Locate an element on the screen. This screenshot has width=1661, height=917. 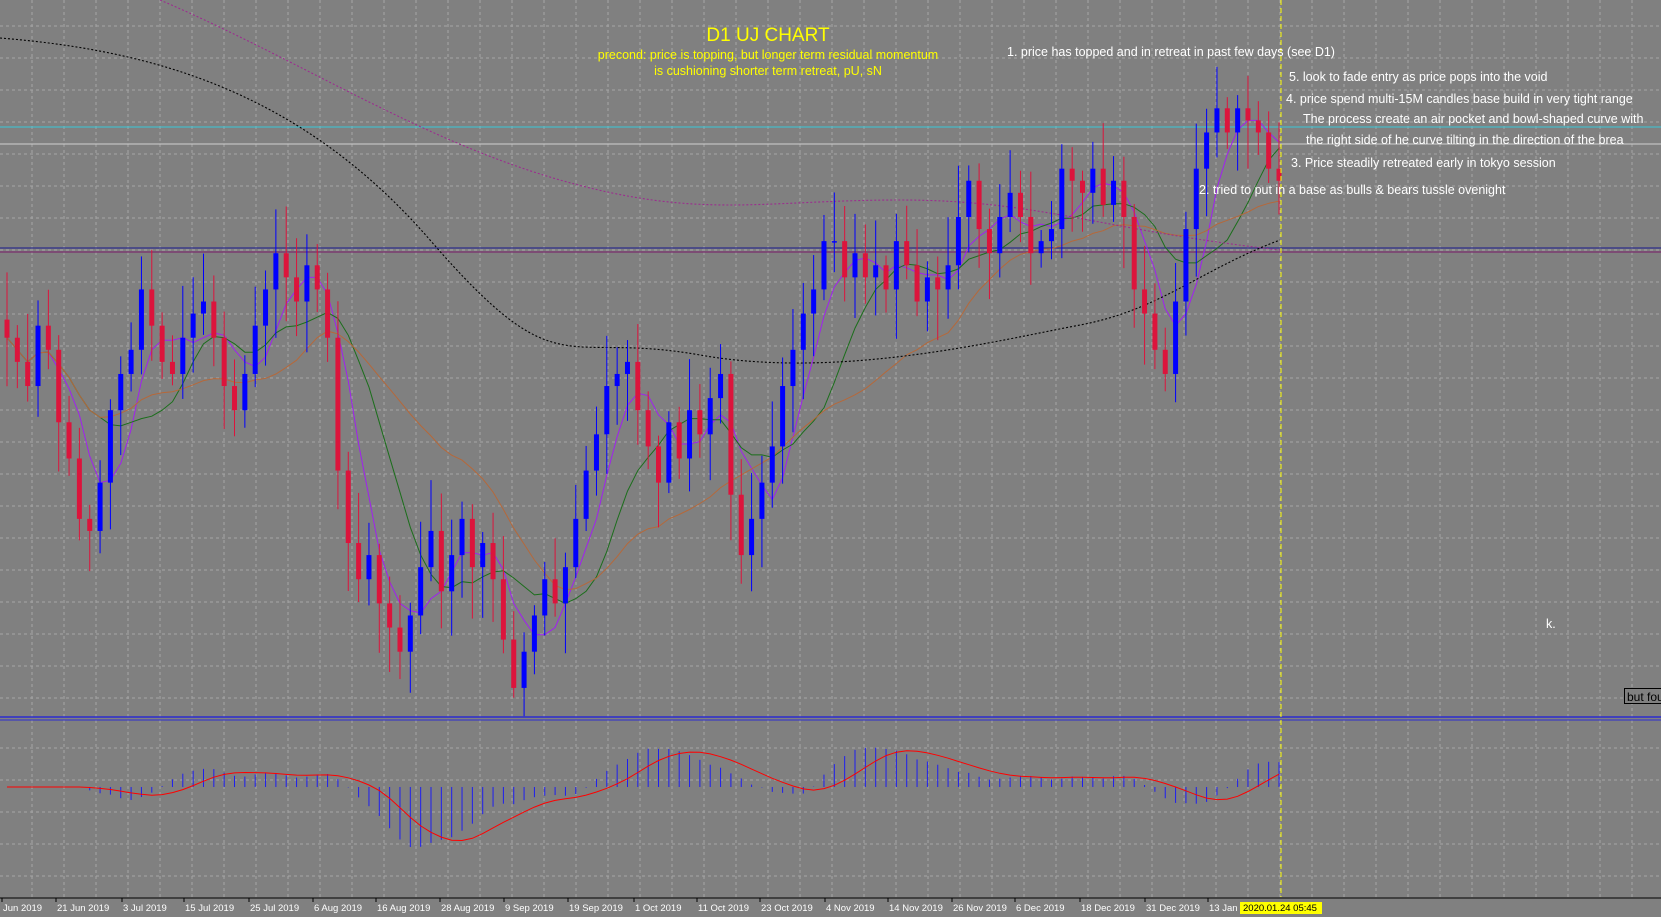
x-tick-label: 23 Oct 2019 is located at coordinates (787, 908).